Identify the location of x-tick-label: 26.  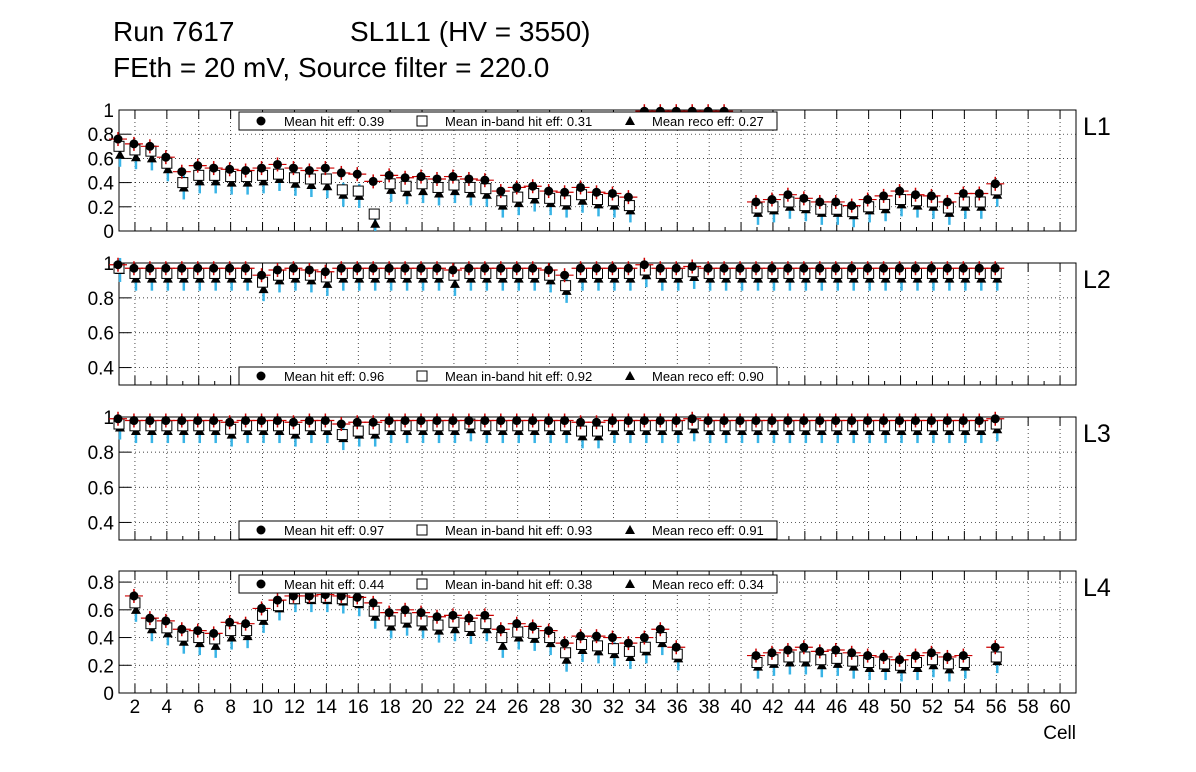
(517, 707).